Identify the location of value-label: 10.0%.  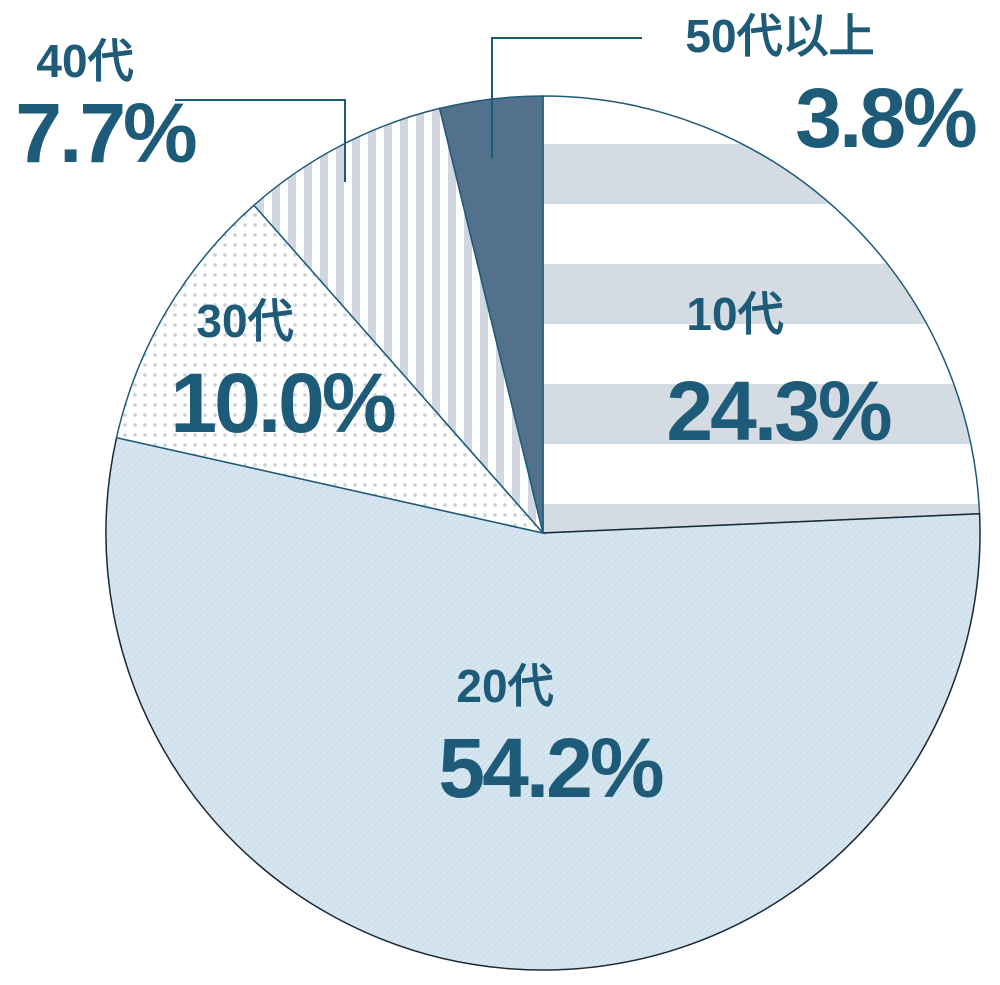
(282, 403).